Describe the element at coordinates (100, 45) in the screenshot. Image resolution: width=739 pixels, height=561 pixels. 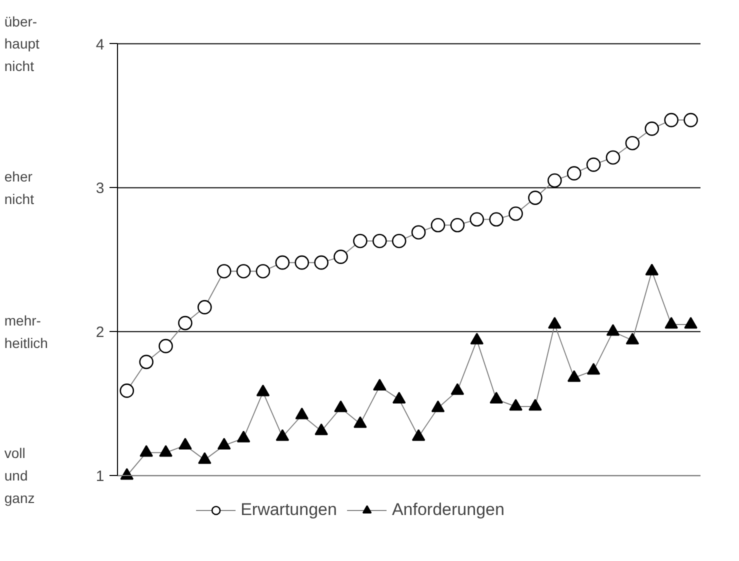
I see `y-tick-label: 4` at that location.